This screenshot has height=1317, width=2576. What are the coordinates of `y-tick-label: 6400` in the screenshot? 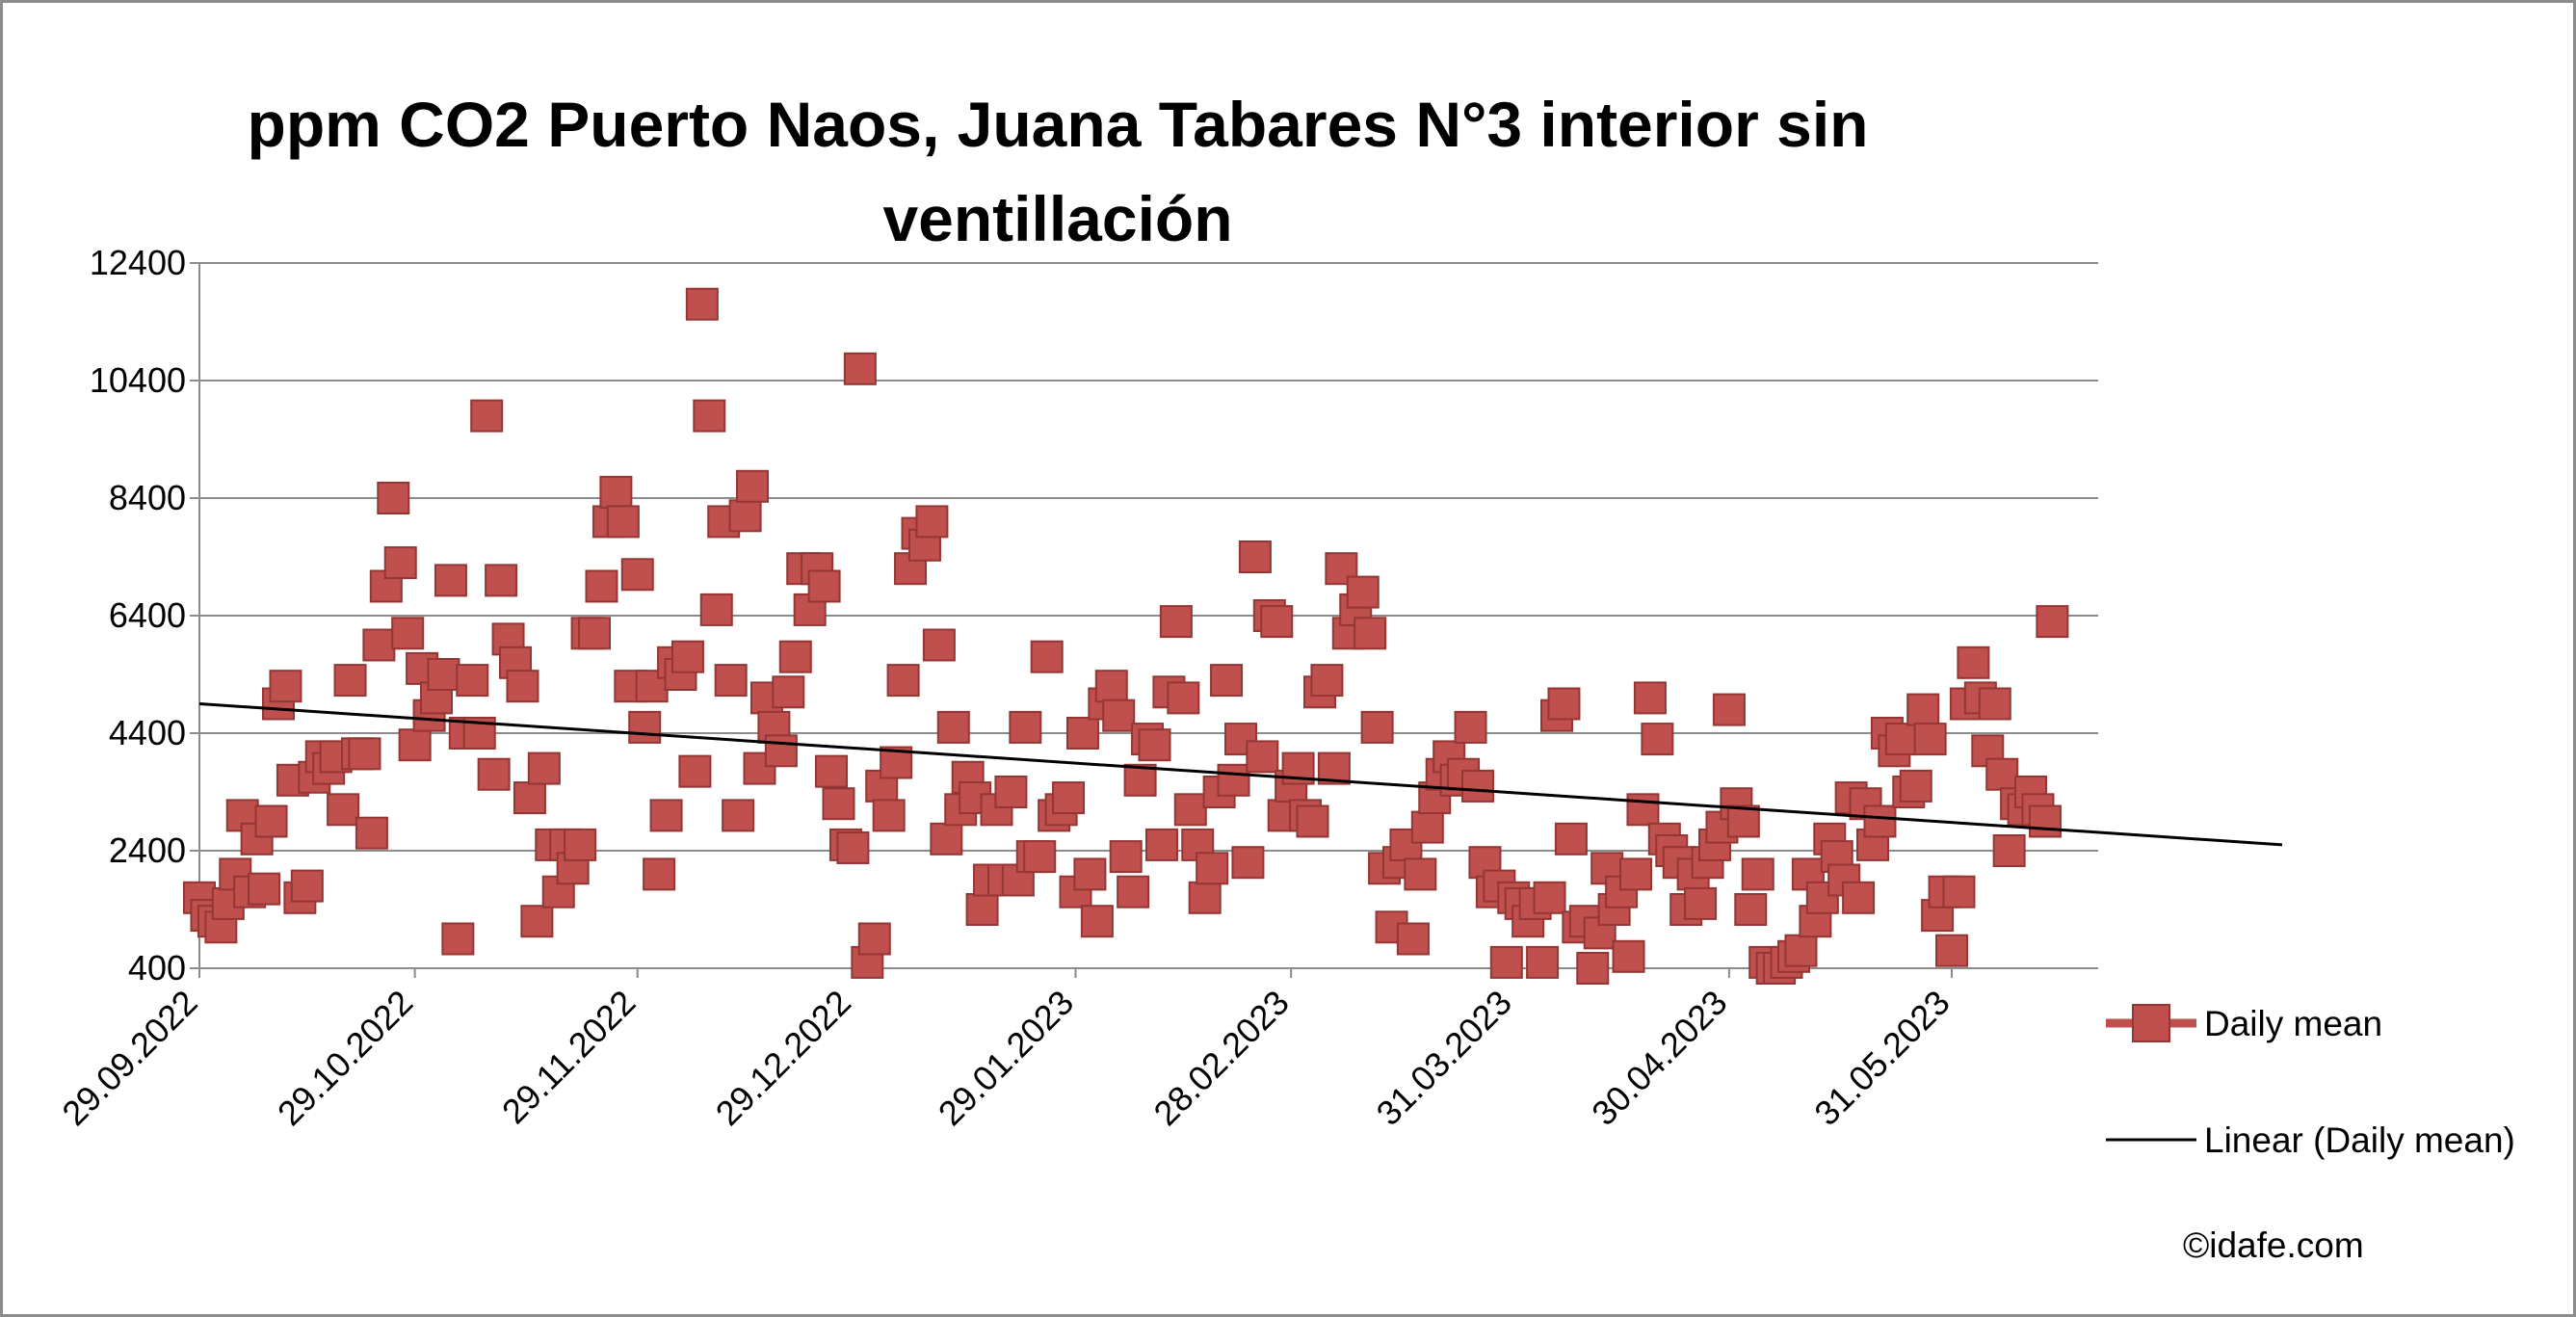 It's located at (148, 615).